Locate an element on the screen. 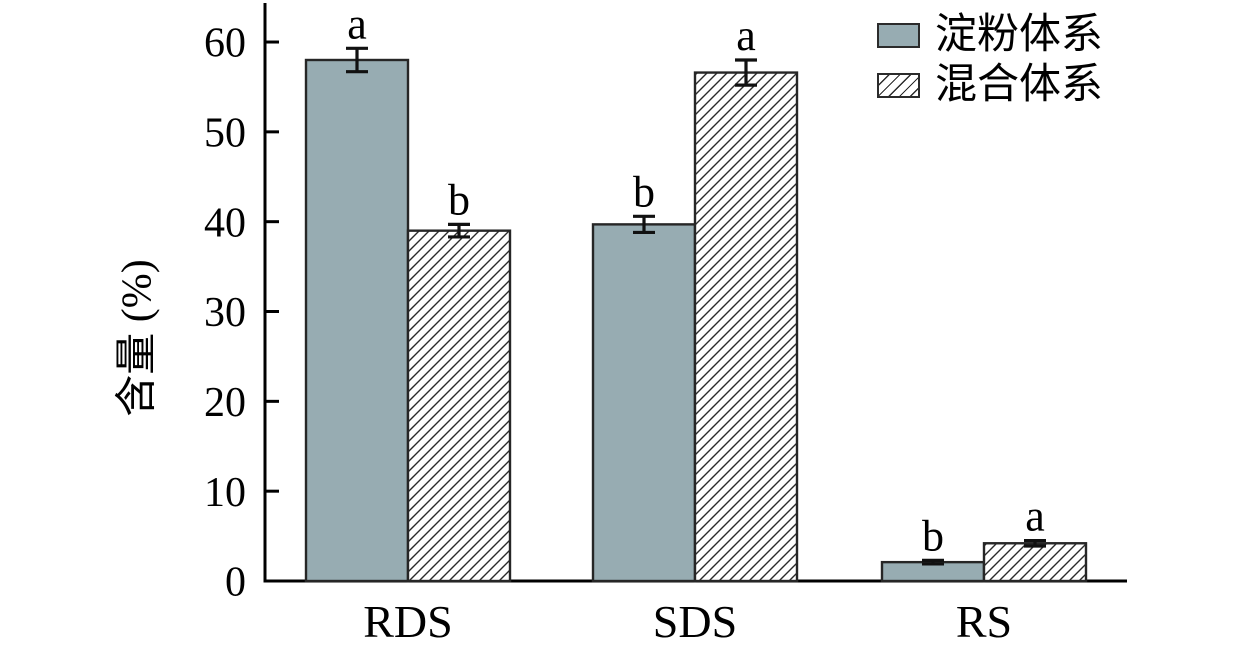 This screenshot has width=1260, height=648. legend: 淀粉体系 混合体系 is located at coordinates (990, 60).